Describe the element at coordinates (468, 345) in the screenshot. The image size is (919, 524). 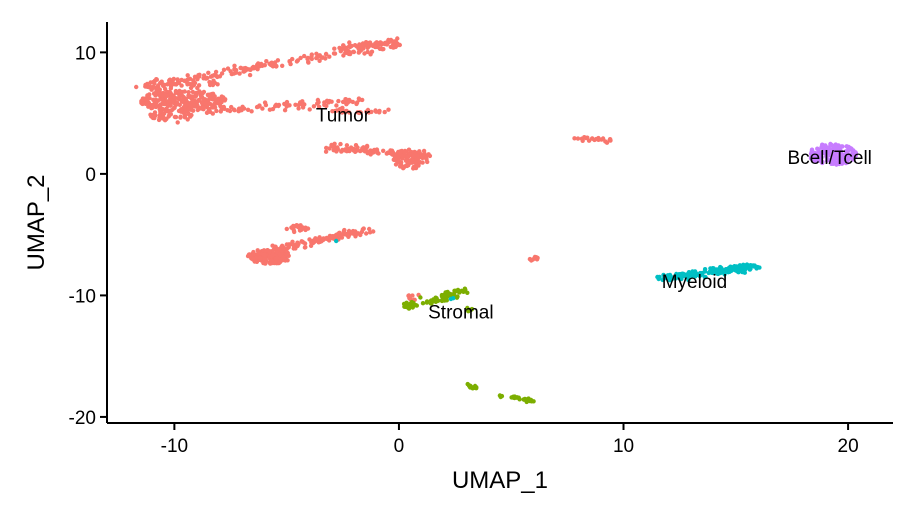
I see `series-stromal` at that location.